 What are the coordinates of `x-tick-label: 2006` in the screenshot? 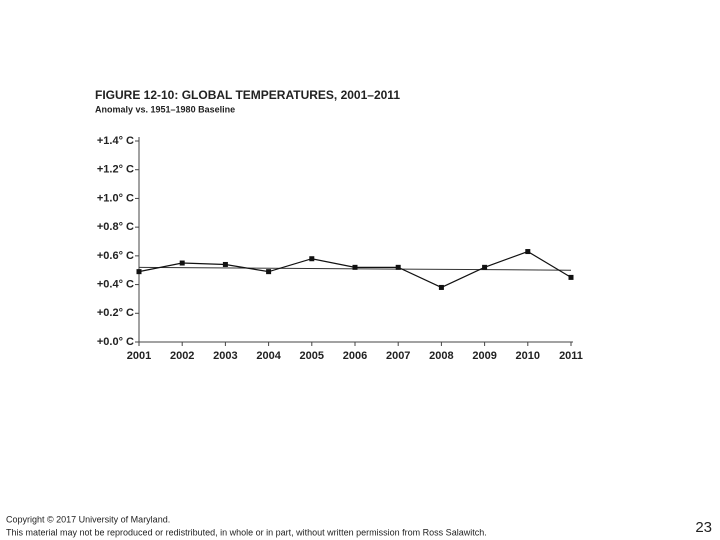 It's located at (355, 356).